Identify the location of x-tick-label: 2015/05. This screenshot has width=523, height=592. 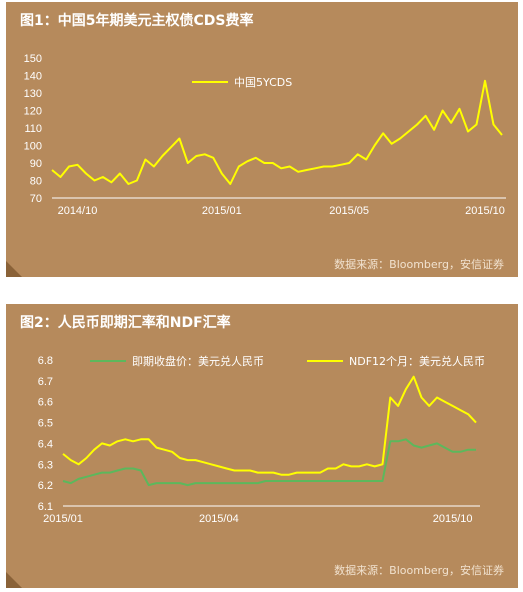
(349, 211).